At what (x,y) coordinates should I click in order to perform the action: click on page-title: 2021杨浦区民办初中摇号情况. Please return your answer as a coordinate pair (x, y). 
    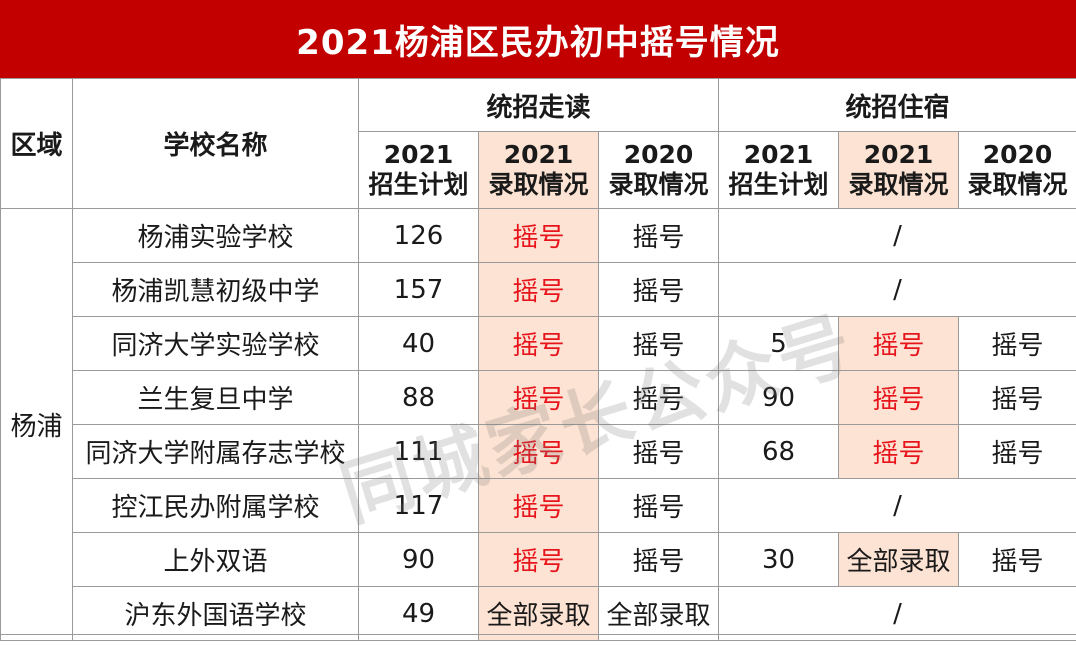
    Looking at the image, I should click on (538, 39).